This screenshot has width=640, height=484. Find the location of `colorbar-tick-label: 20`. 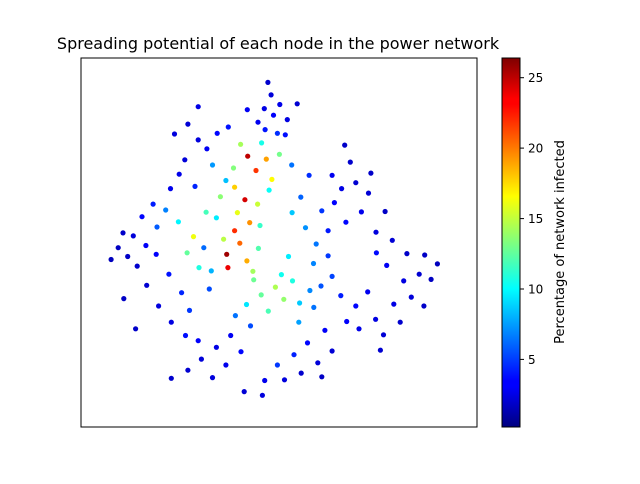

colorbar-tick-label: 20 is located at coordinates (535, 149).